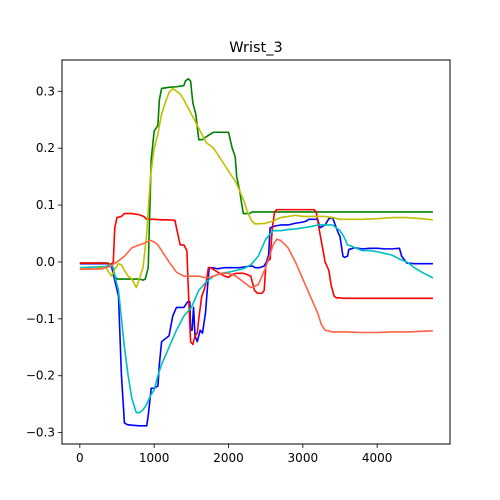 The width and height of the screenshot is (500, 500). I want to click on x-axis: 0 1000 2000 3000 4000, so click(234, 454).